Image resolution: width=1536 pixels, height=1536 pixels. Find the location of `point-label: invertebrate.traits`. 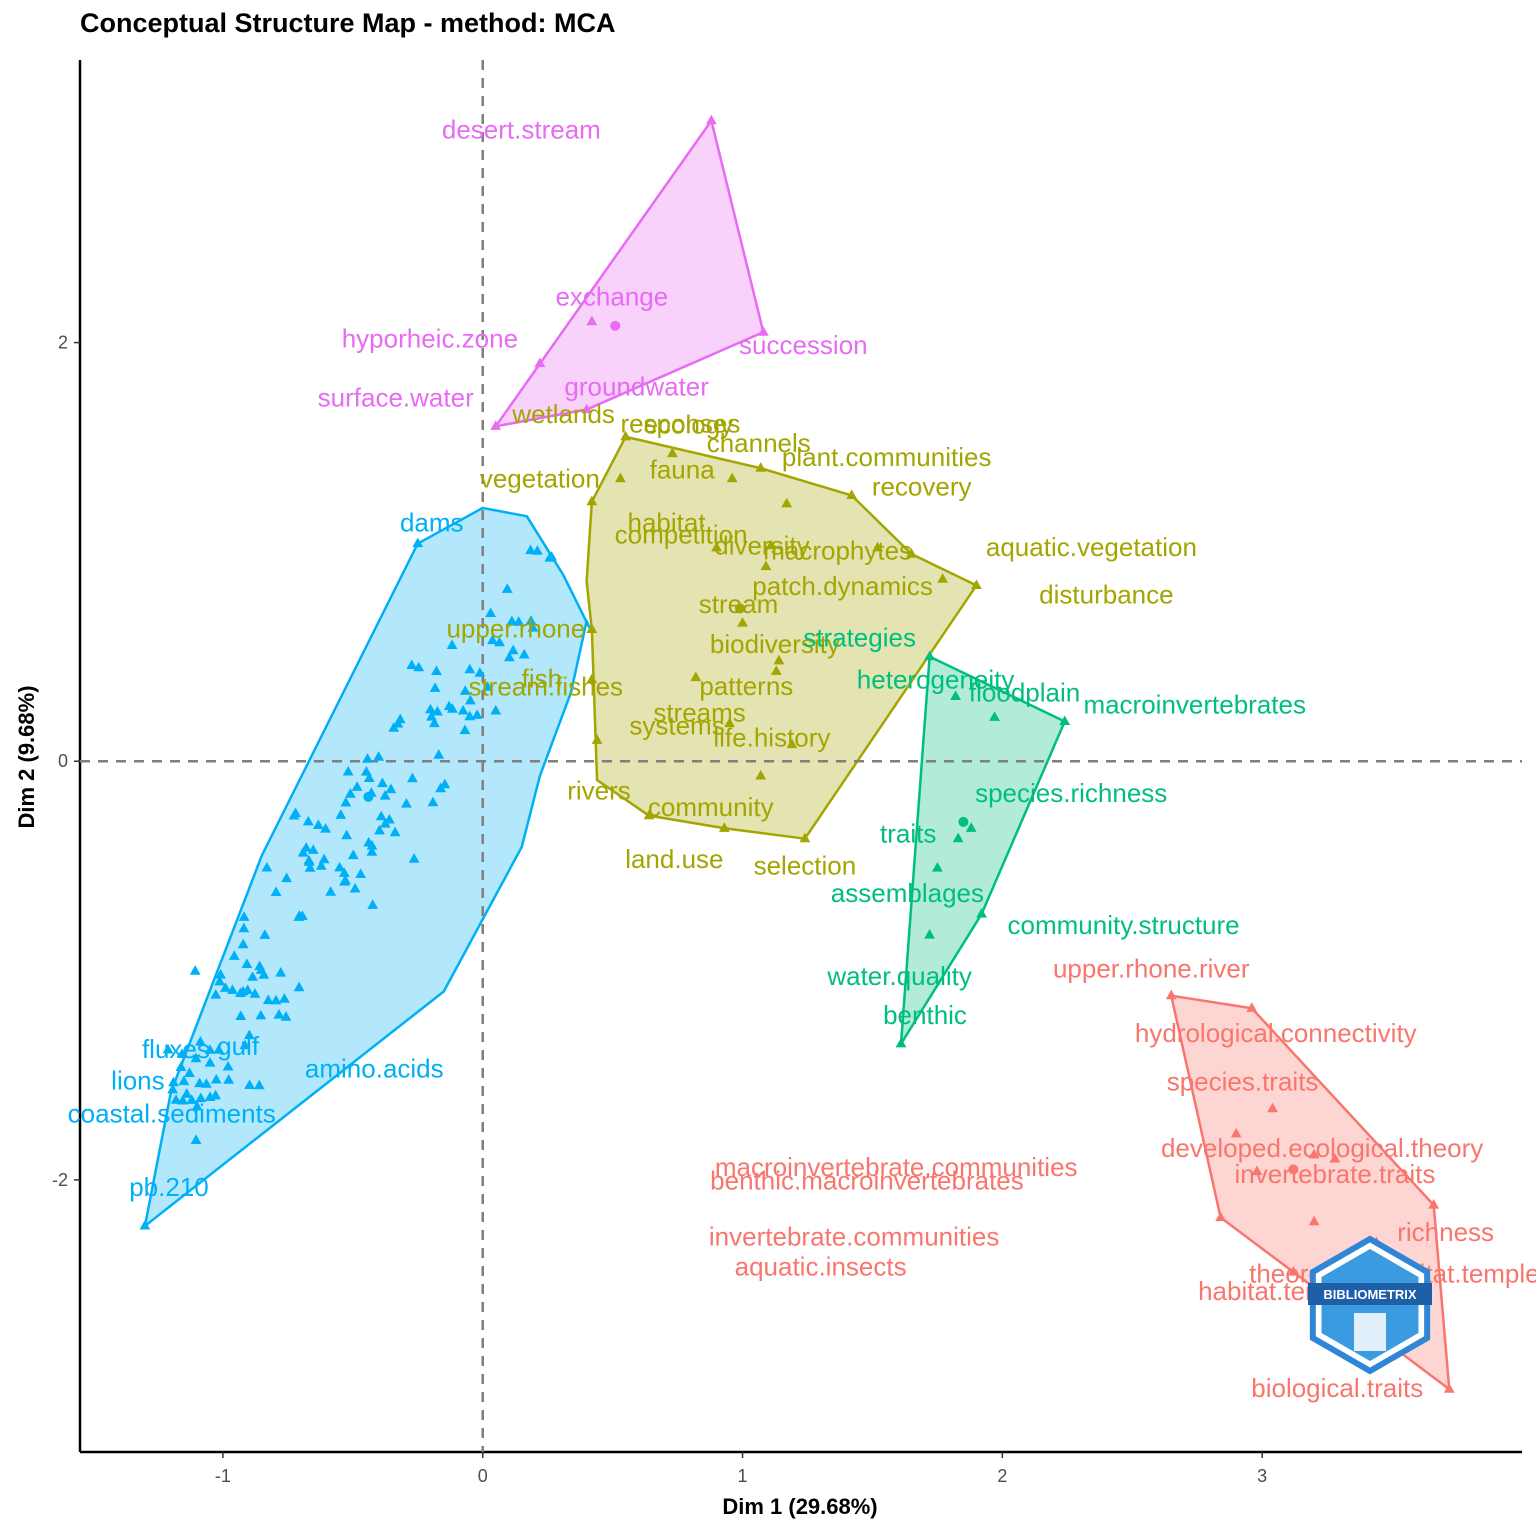

point-label: invertebrate.traits is located at coordinates (1334, 1174).